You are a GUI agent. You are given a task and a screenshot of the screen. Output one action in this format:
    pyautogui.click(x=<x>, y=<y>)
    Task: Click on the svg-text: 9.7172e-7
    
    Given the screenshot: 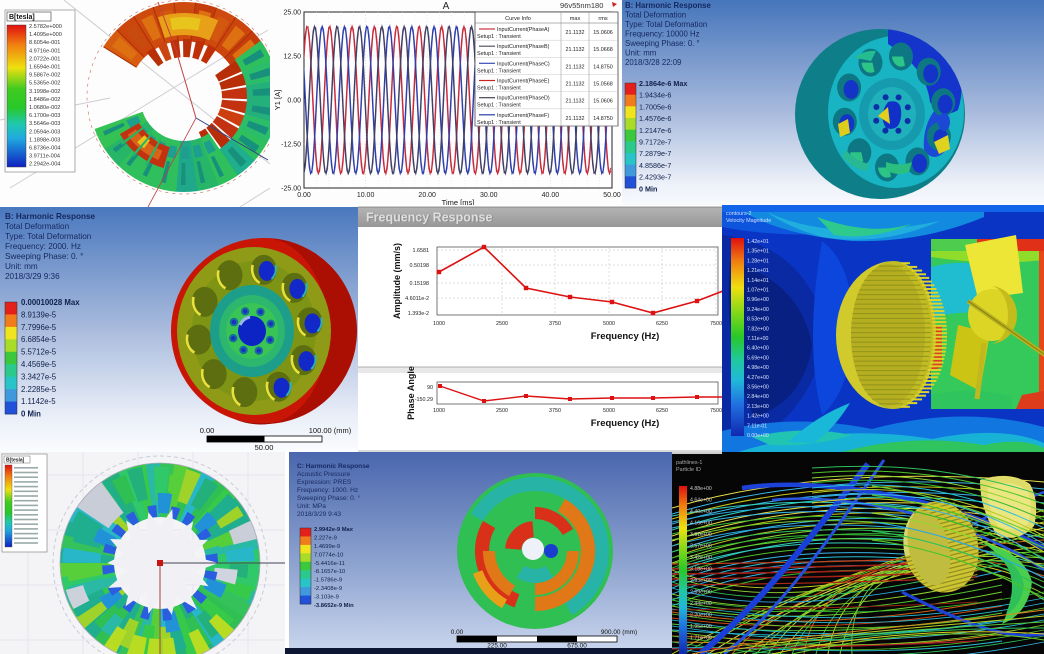 What is the action you would take?
    pyautogui.click(x=655, y=142)
    